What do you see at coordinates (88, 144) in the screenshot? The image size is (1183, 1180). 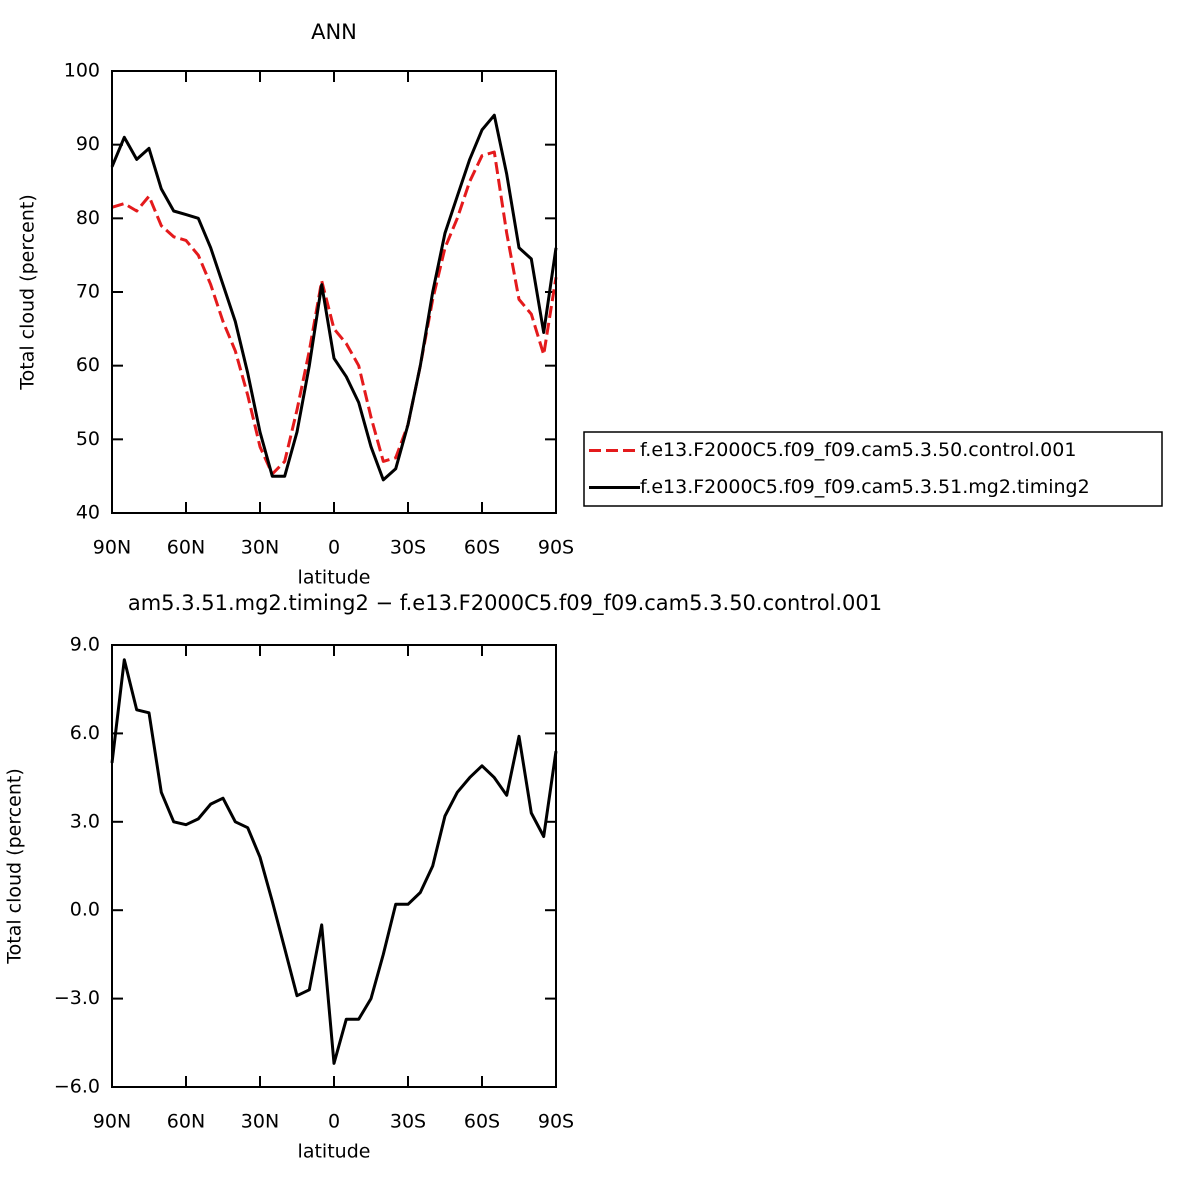 I see `y-tick-label: 90` at bounding box center [88, 144].